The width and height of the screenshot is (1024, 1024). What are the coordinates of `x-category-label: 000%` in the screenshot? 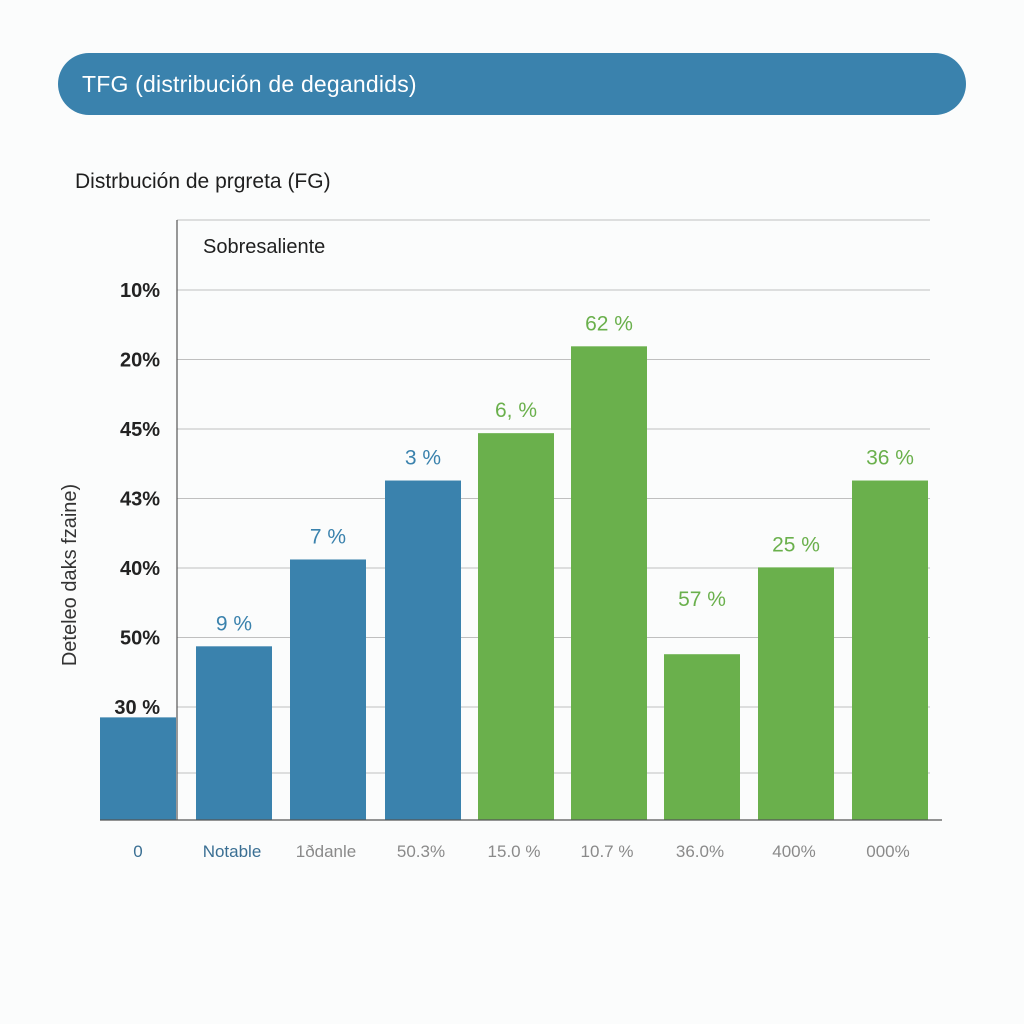 It's located at (887, 851).